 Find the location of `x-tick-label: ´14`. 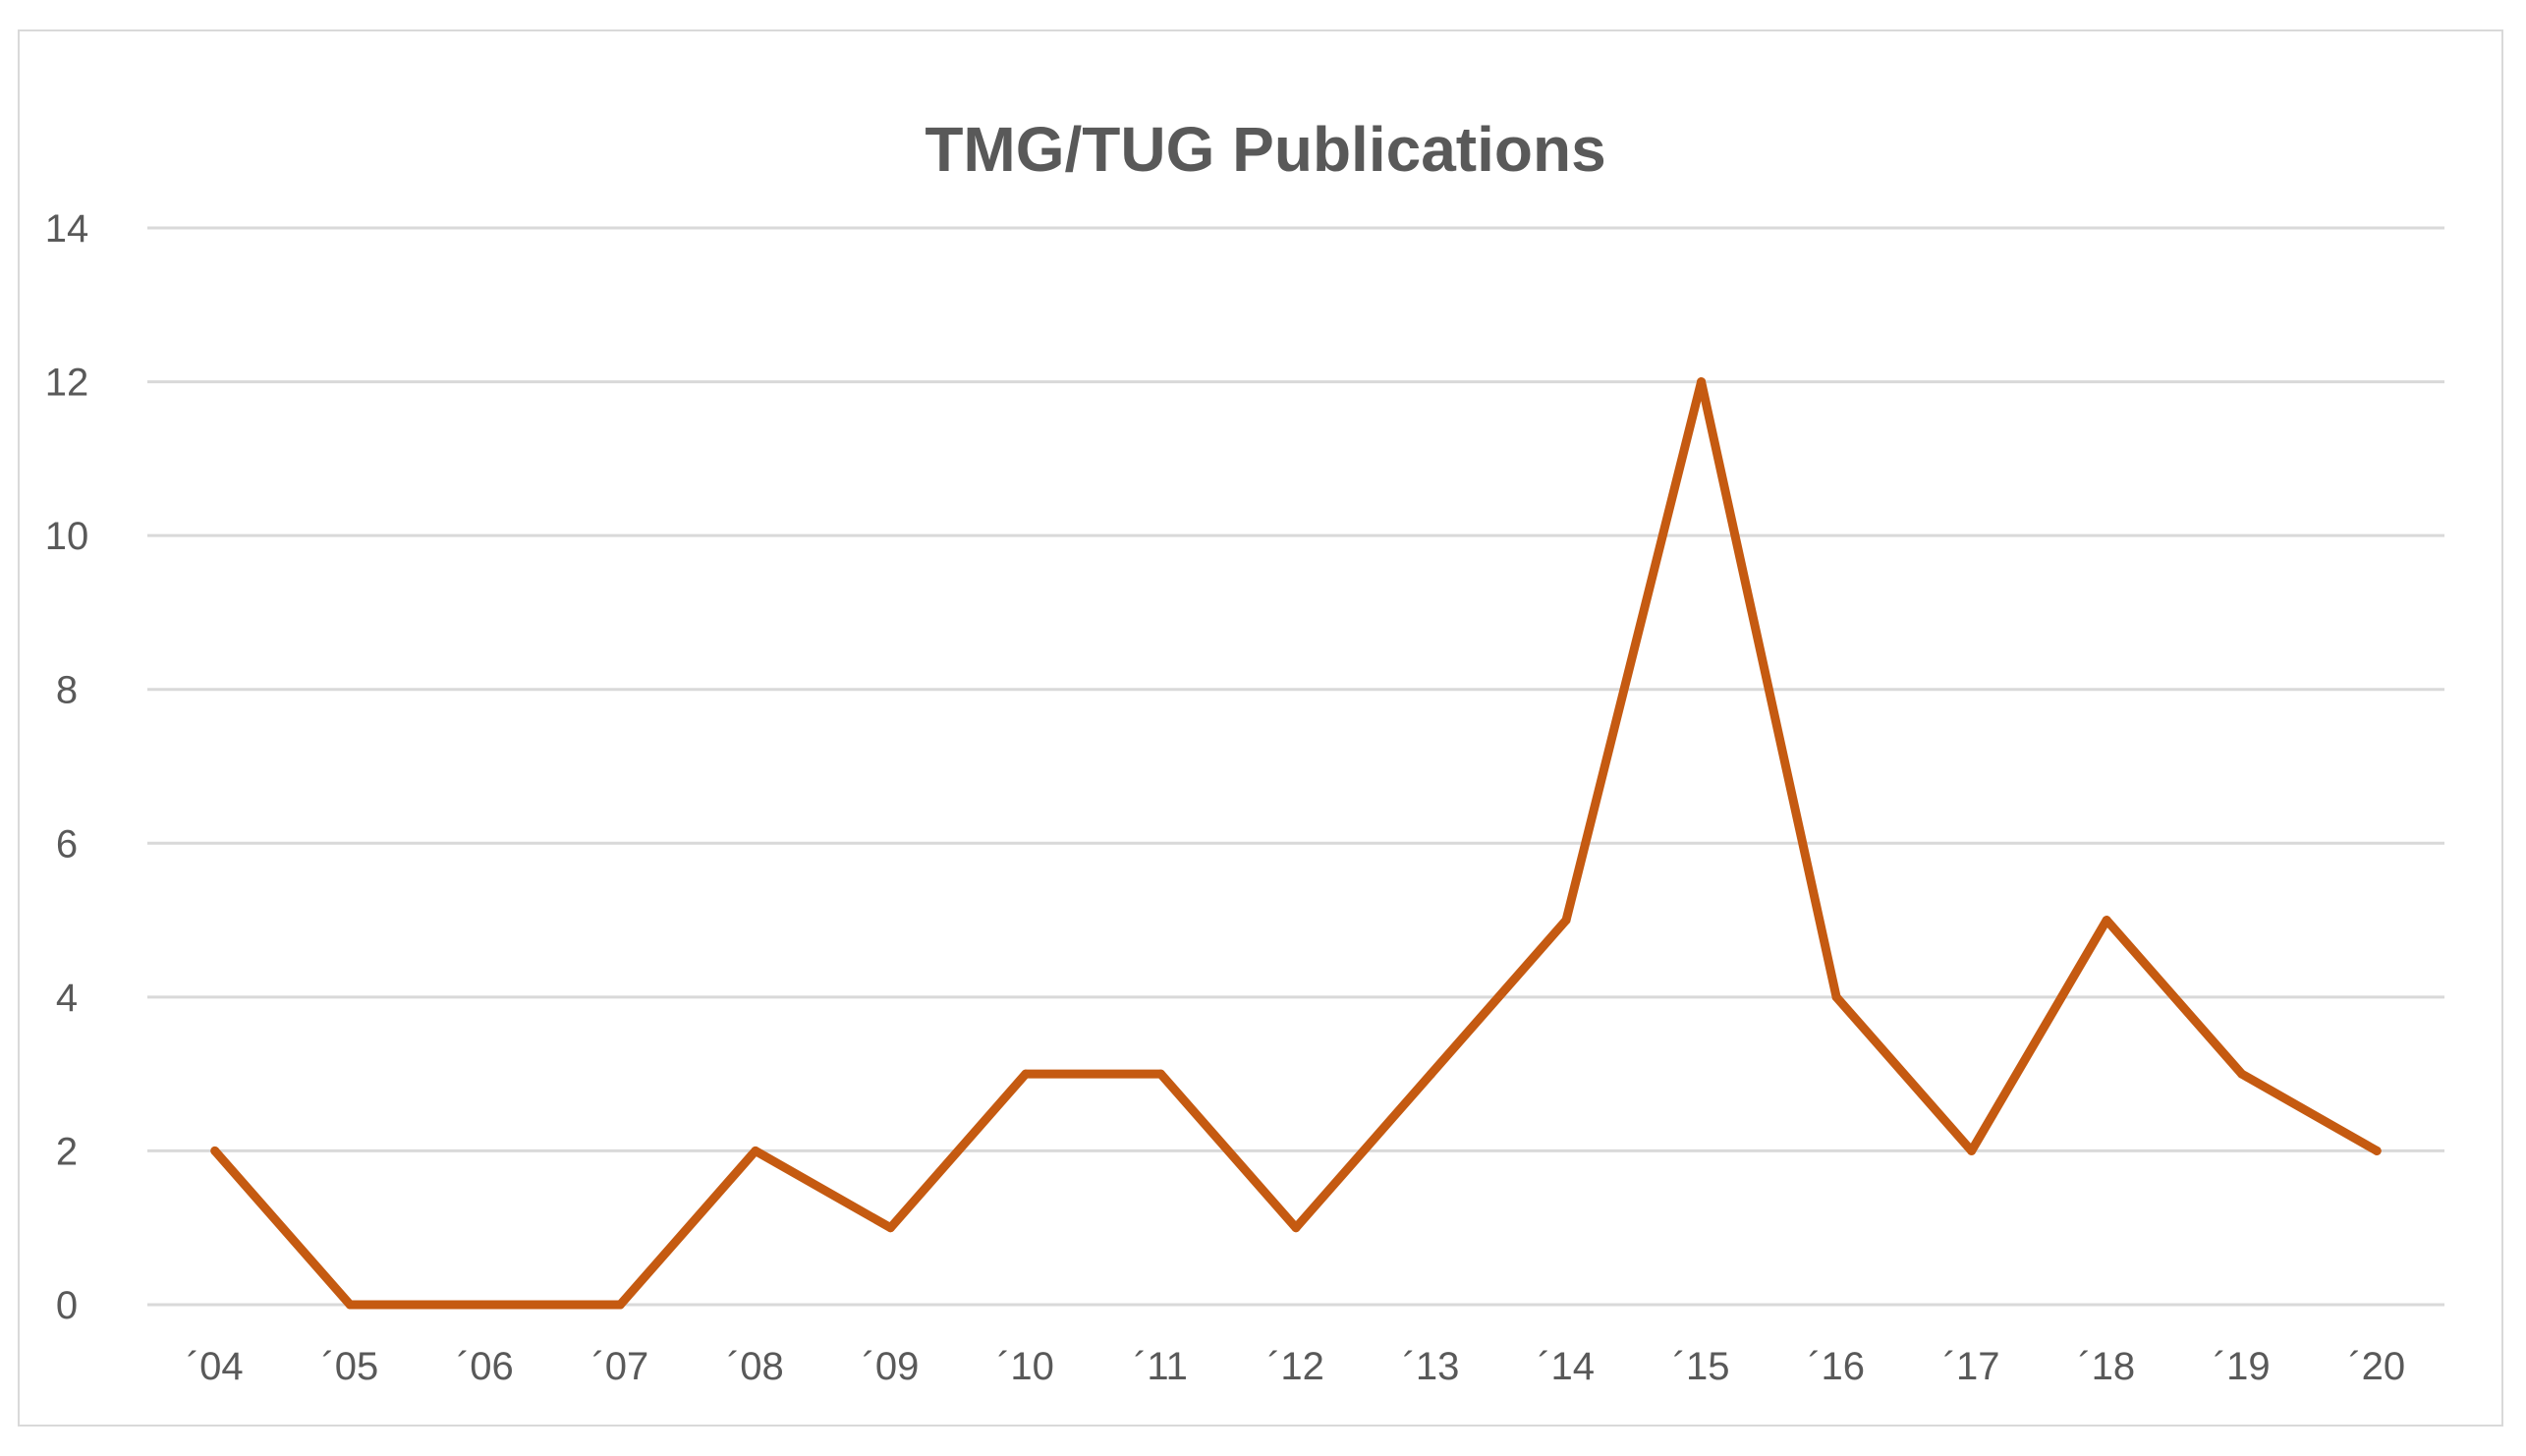

x-tick-label: ´14 is located at coordinates (1566, 1366).